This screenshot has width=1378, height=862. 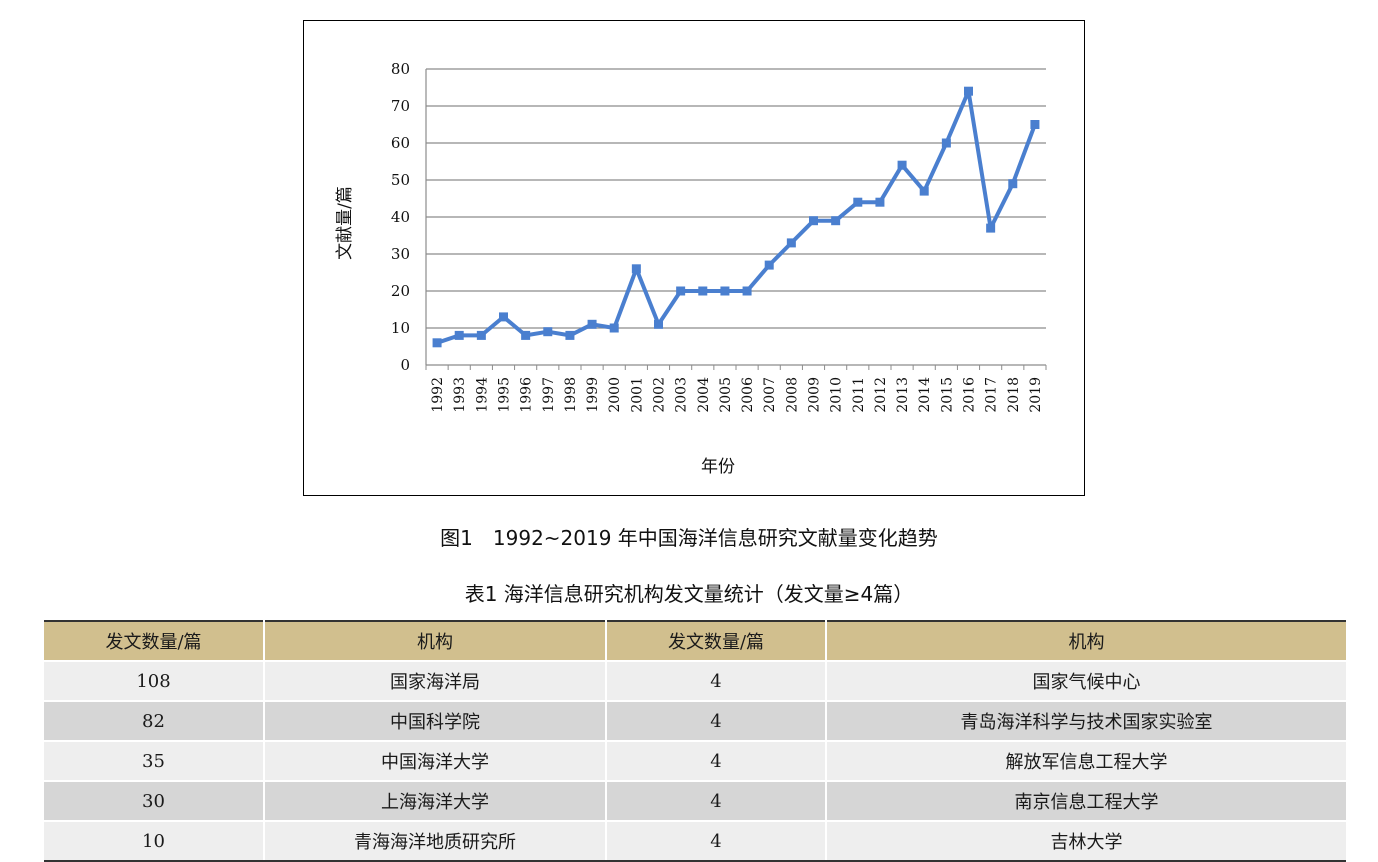 I want to click on table-row: 10 青海海洋地质研究所 4 吉林大学, so click(x=695, y=841).